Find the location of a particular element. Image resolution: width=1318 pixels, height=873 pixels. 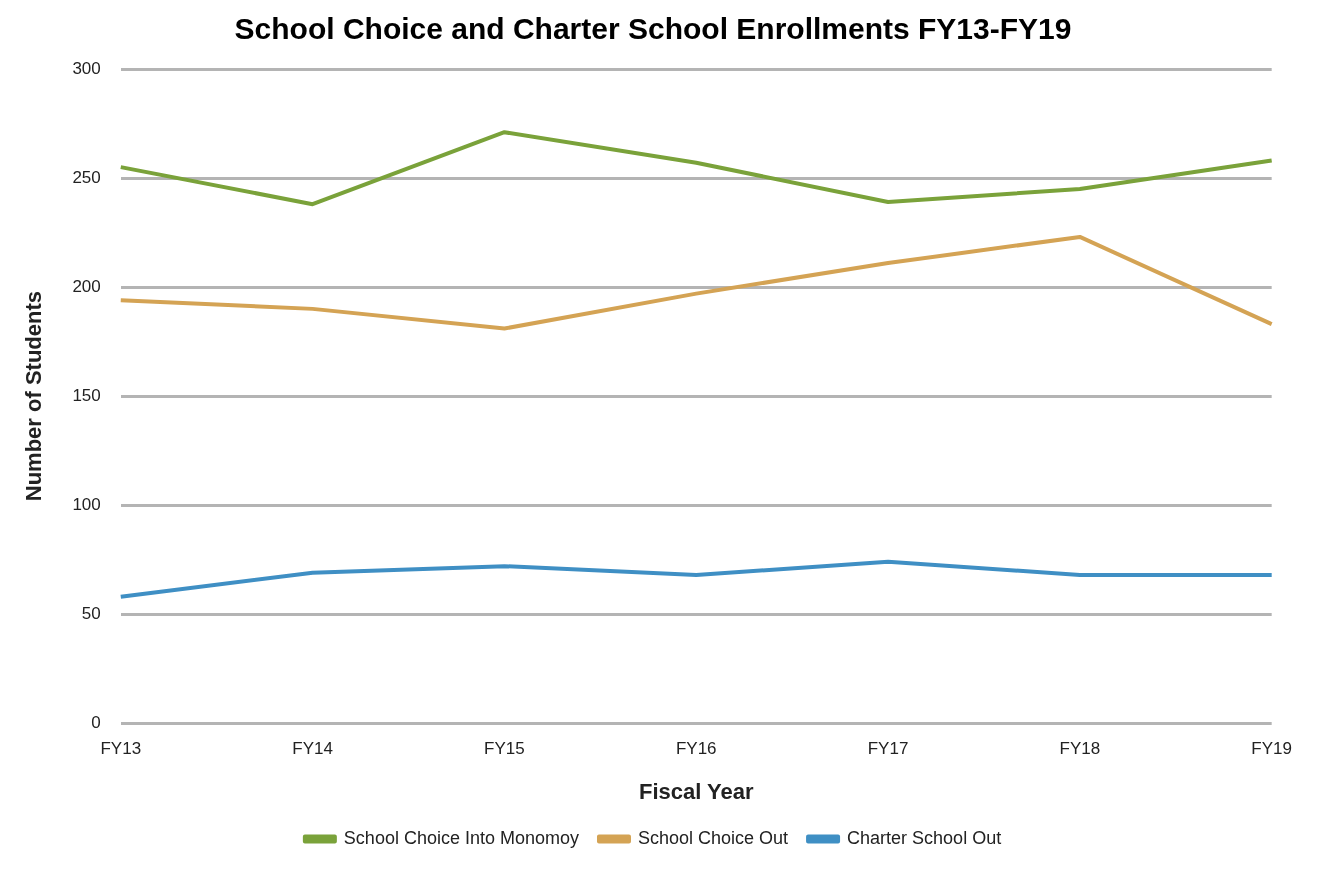

y-axis-title: Number of Students is located at coordinates (34, 396).